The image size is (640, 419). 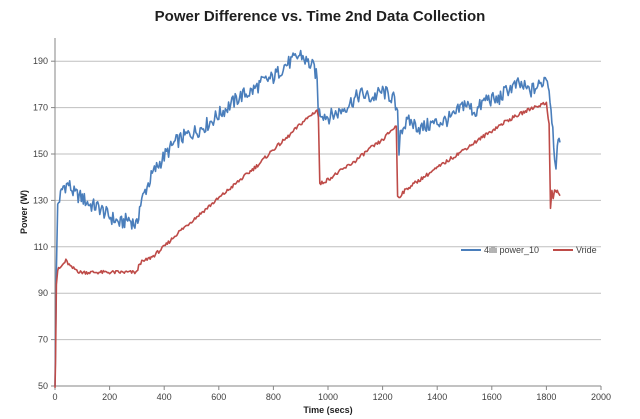 What do you see at coordinates (273, 397) in the screenshot?
I see `x-tick-label: 800` at bounding box center [273, 397].